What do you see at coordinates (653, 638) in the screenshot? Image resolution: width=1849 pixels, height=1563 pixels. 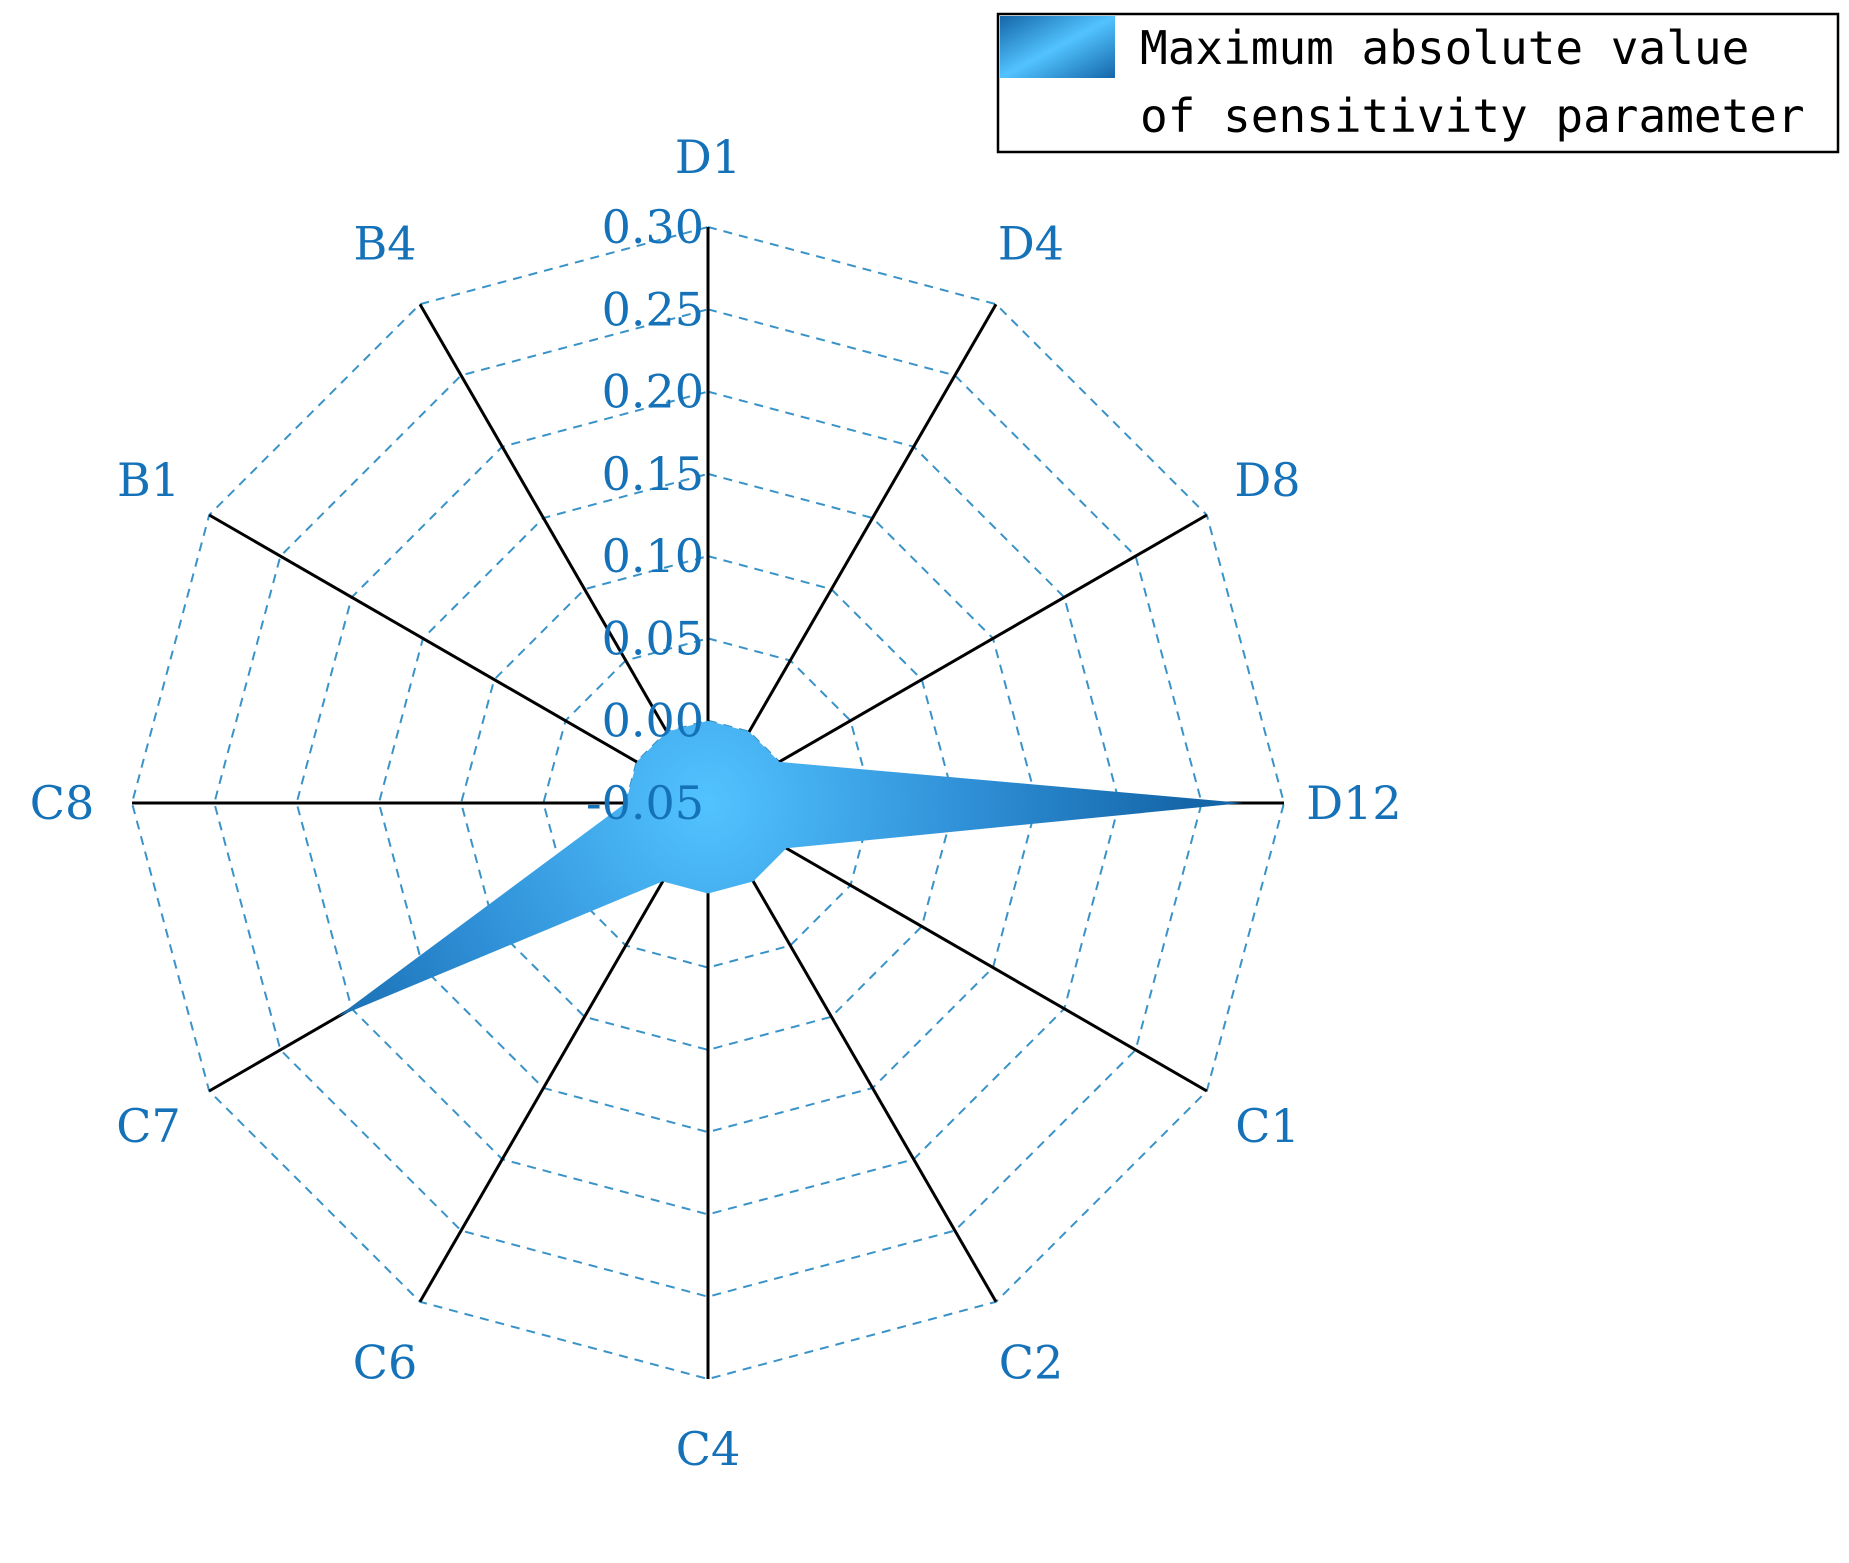 I see `tick-label-5: 0.05` at bounding box center [653, 638].